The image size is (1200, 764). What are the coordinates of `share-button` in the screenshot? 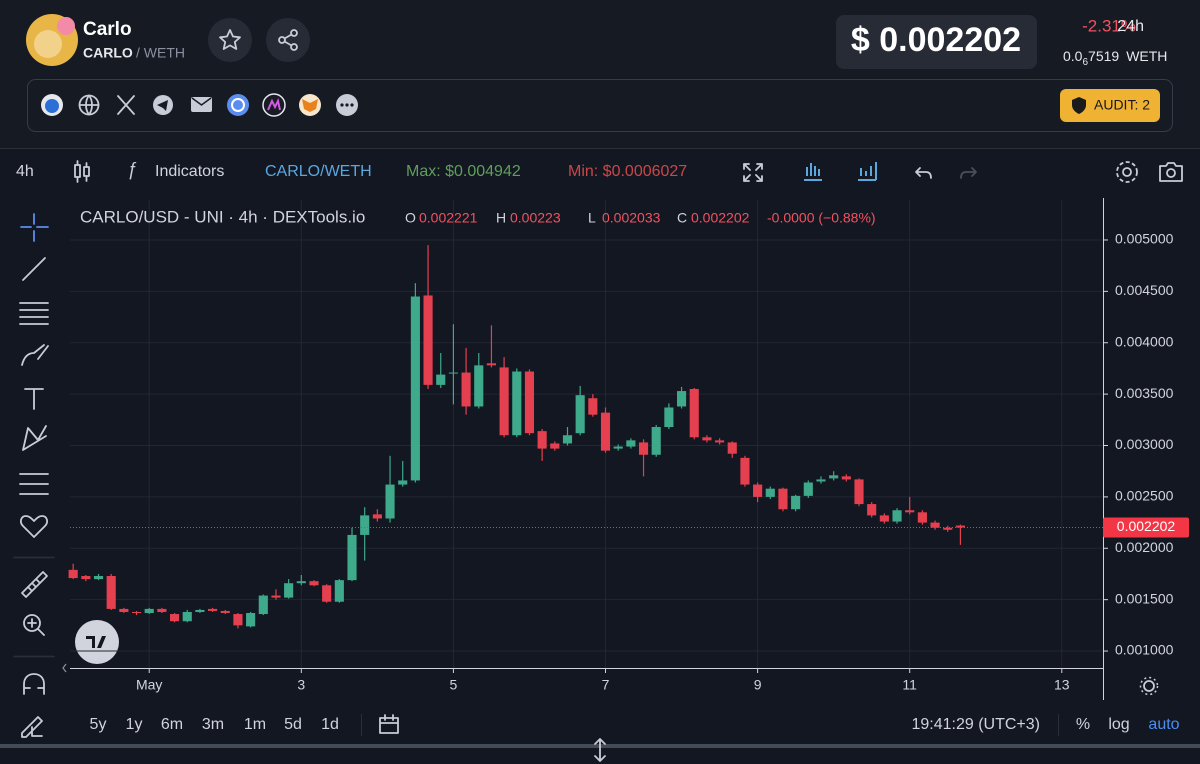 It's located at (288, 40).